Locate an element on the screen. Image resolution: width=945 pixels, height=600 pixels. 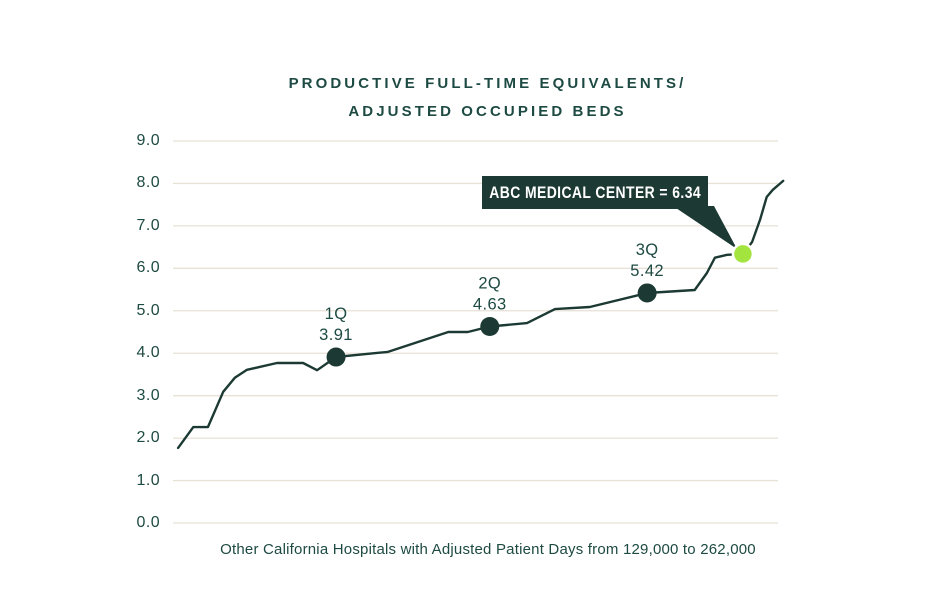
first-quartile-marker is located at coordinates (336, 357).